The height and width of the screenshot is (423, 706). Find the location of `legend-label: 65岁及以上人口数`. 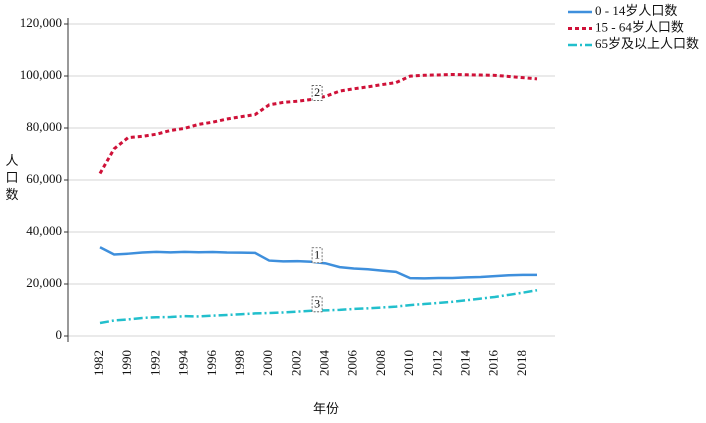

legend-label: 65岁及以上人口数 is located at coordinates (647, 43).